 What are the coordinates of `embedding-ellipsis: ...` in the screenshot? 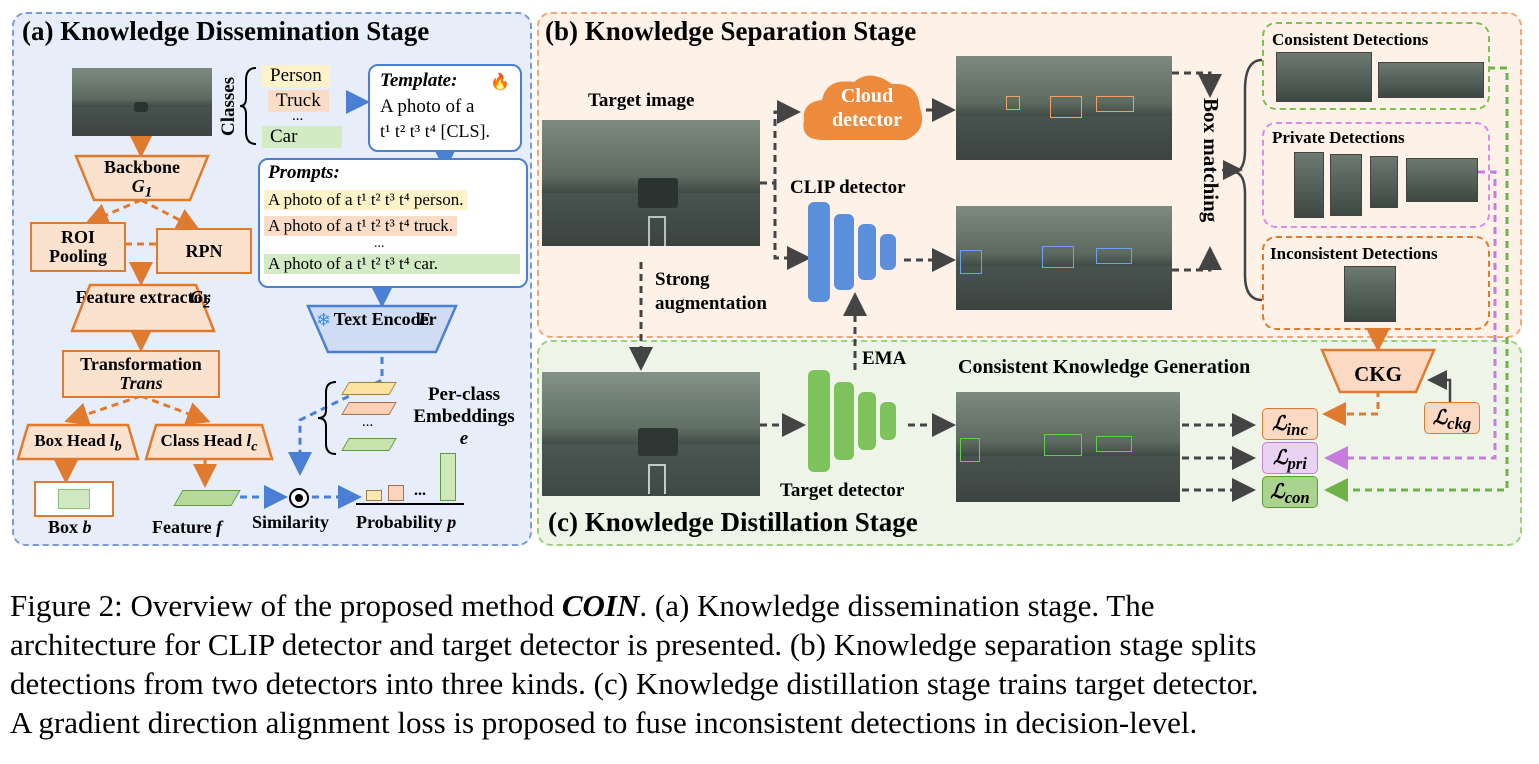 It's located at (368, 422).